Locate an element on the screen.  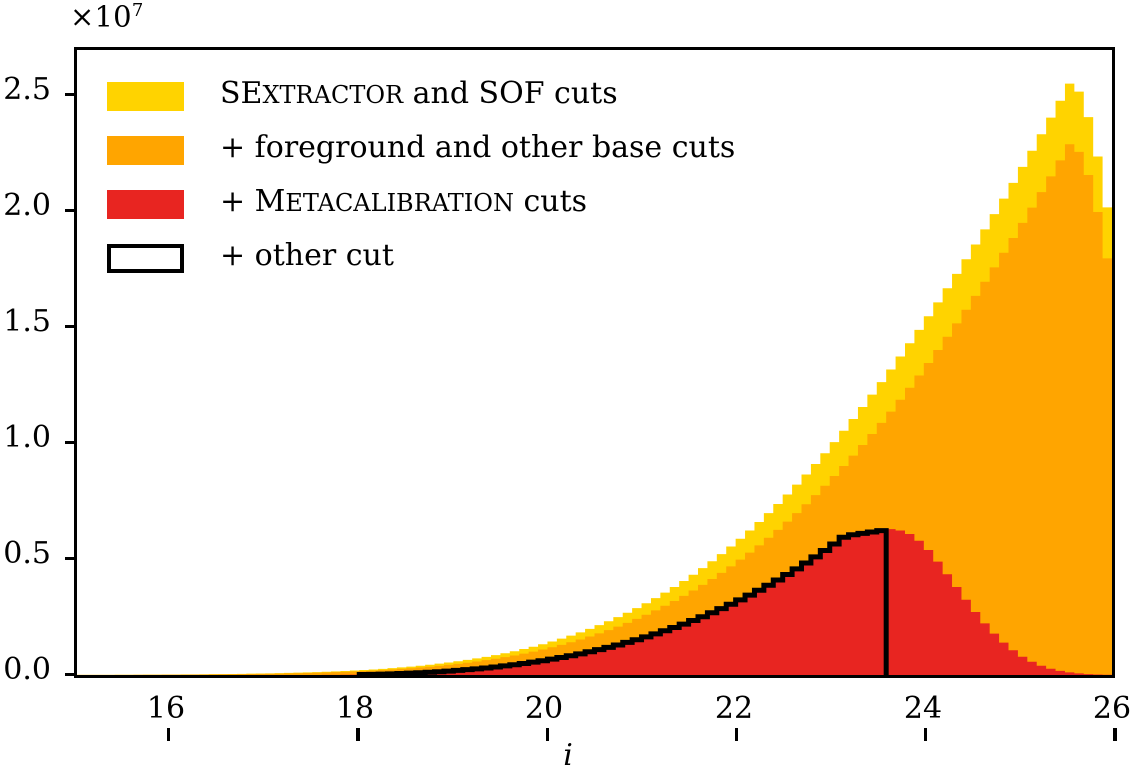
legend-swatch-other-cut is located at coordinates (145, 258).